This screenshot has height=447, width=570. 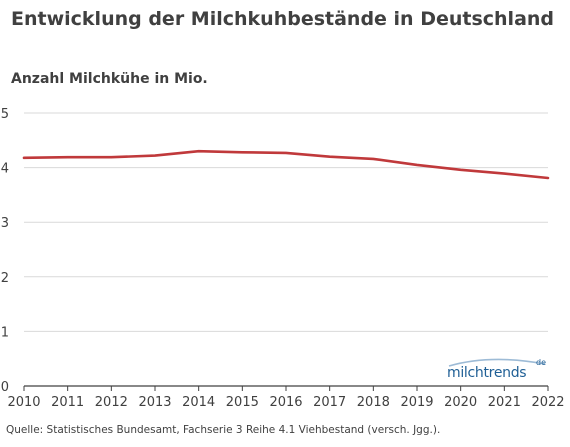 I want to click on x-tick-label: 2018, so click(x=373, y=402).